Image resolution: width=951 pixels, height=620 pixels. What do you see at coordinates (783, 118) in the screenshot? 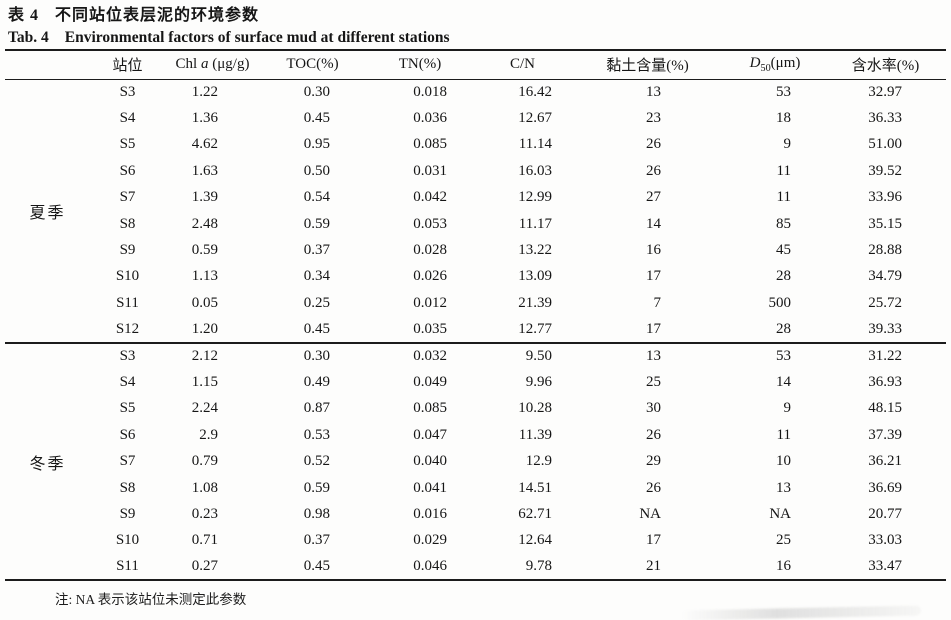
I see `value-d50: 18` at bounding box center [783, 118].